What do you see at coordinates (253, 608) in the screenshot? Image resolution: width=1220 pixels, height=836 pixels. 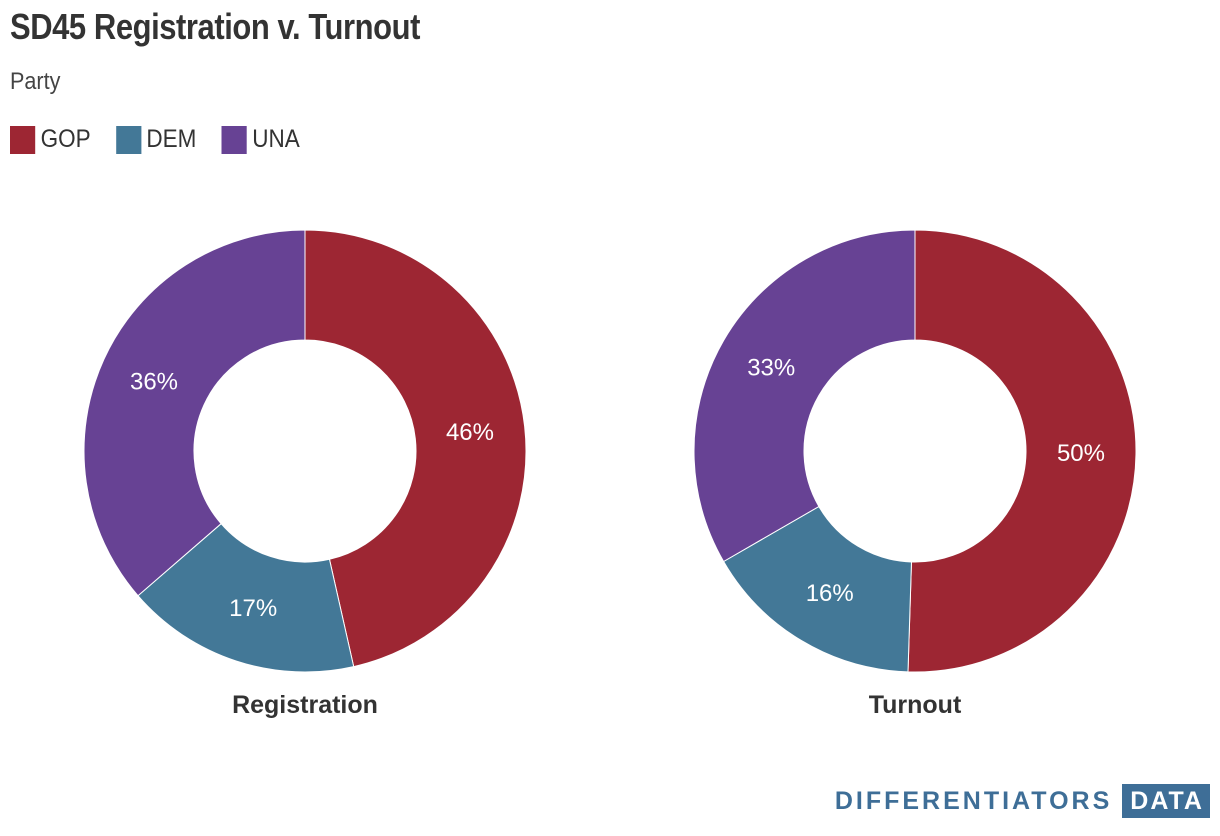 I see `slice-label-dem: 17%` at bounding box center [253, 608].